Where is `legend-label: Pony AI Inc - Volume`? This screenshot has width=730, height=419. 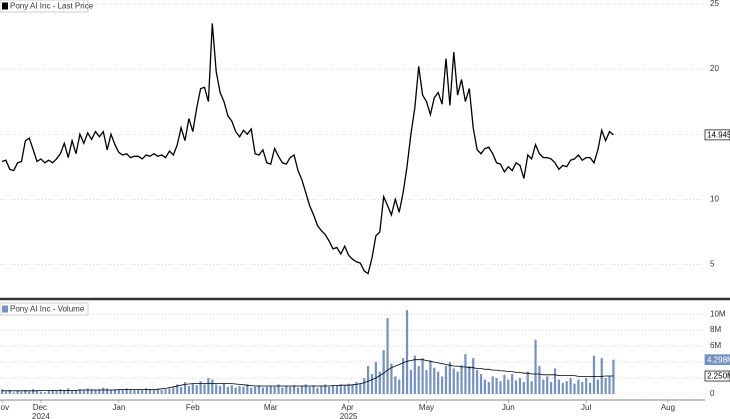
legend-label: Pony AI Inc - Volume is located at coordinates (47, 309).